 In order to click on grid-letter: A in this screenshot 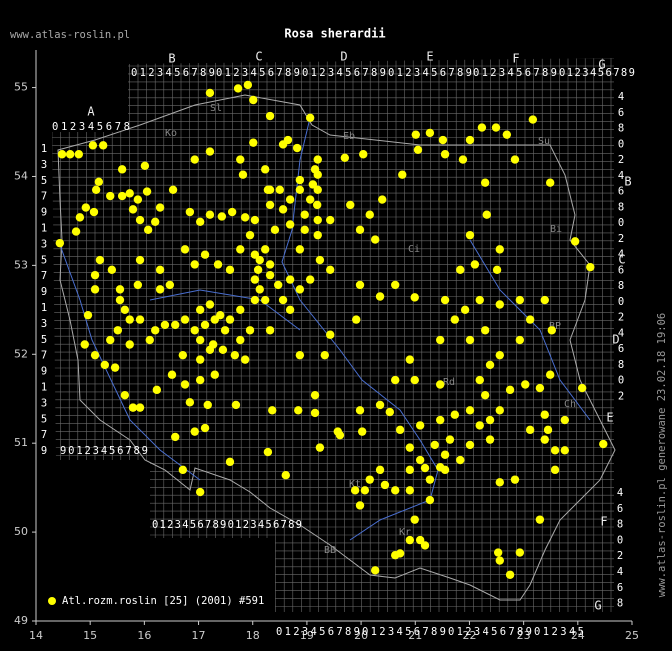, I will do `click(91, 112)`.